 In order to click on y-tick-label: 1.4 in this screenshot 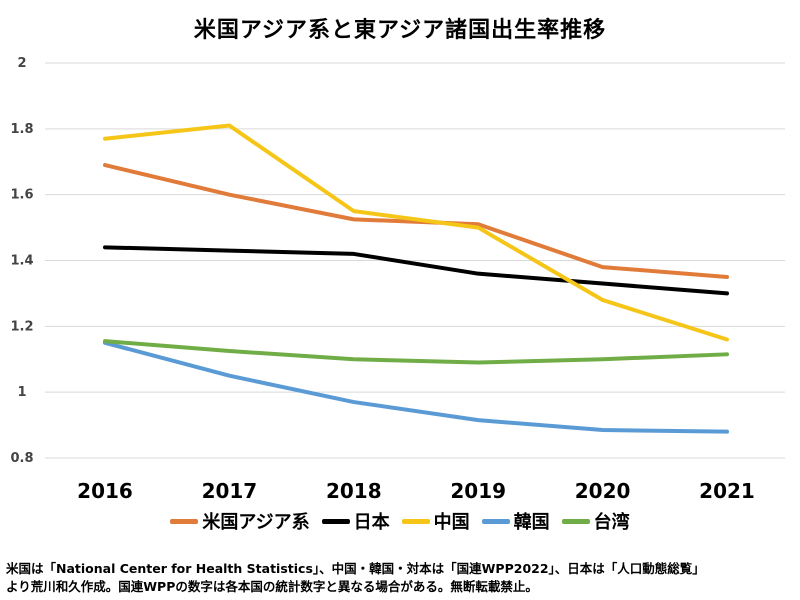, I will do `click(21, 261)`.